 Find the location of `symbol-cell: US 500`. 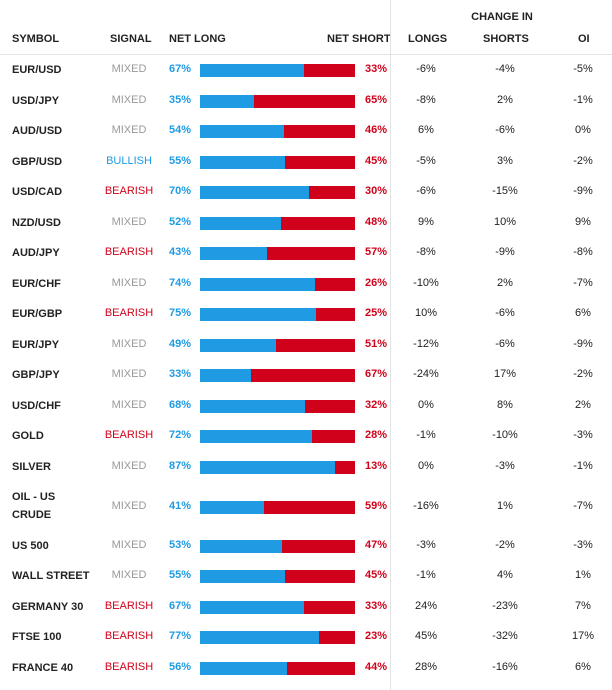

symbol-cell: US 500 is located at coordinates (30, 546).